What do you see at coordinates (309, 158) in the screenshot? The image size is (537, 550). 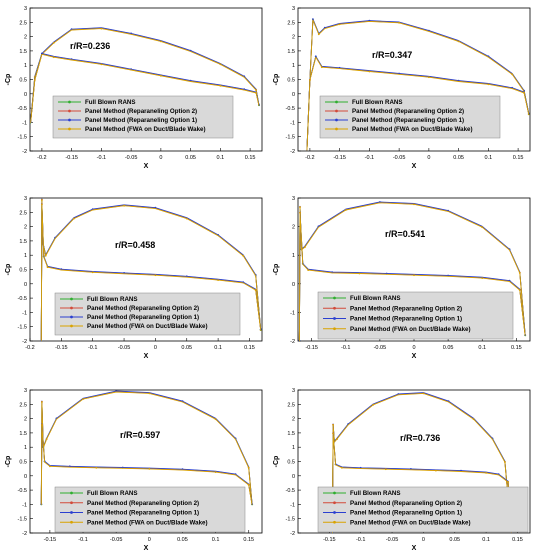 I see `x-tick-label: -0.2` at bounding box center [309, 158].